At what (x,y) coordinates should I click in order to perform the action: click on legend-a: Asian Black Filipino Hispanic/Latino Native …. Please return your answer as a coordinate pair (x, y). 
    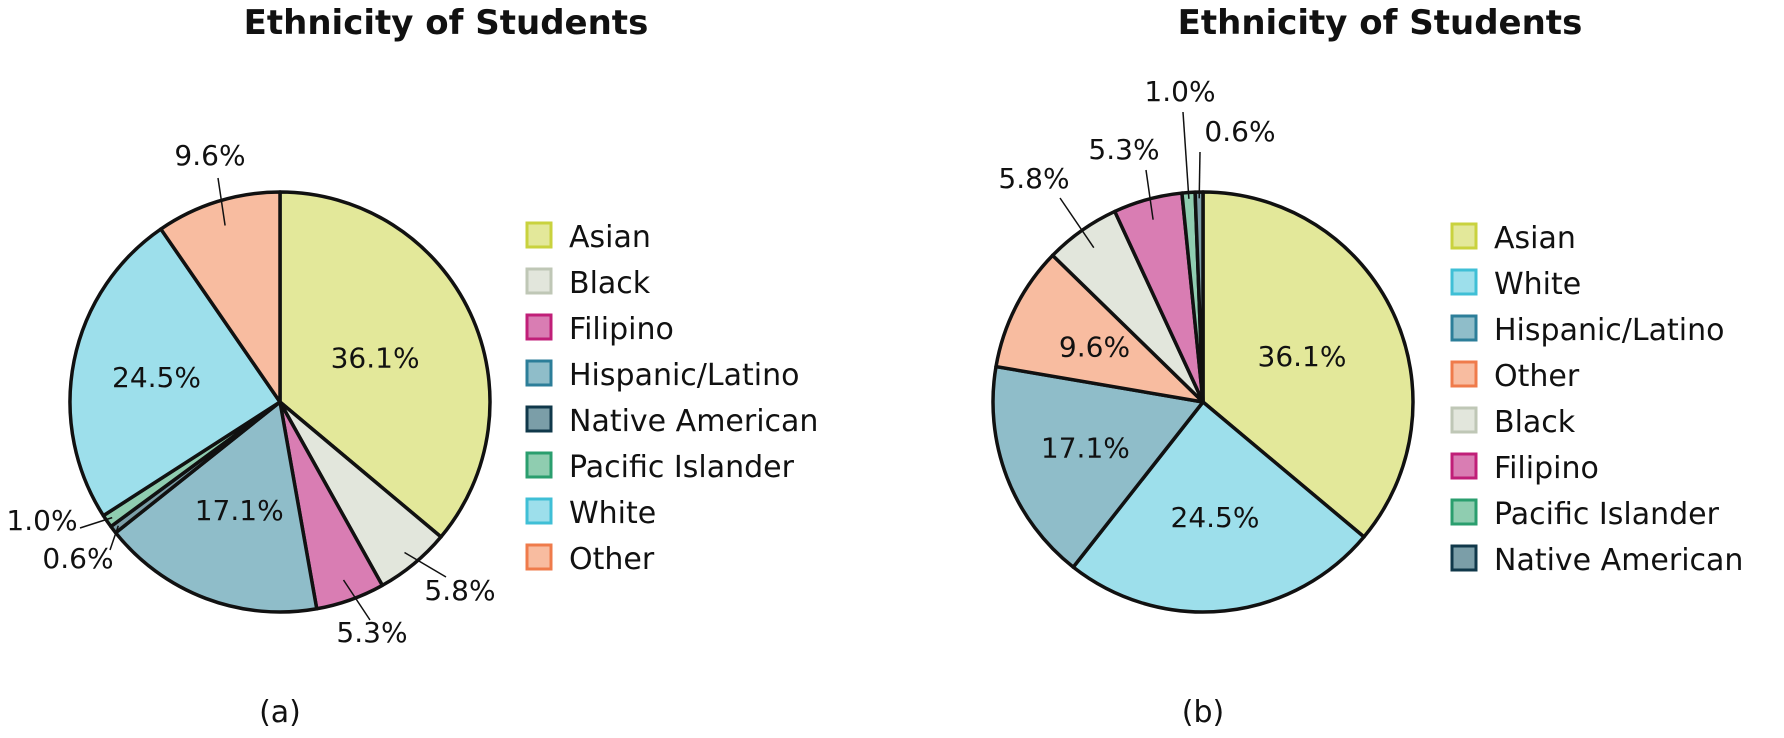
    Looking at the image, I should click on (671, 398).